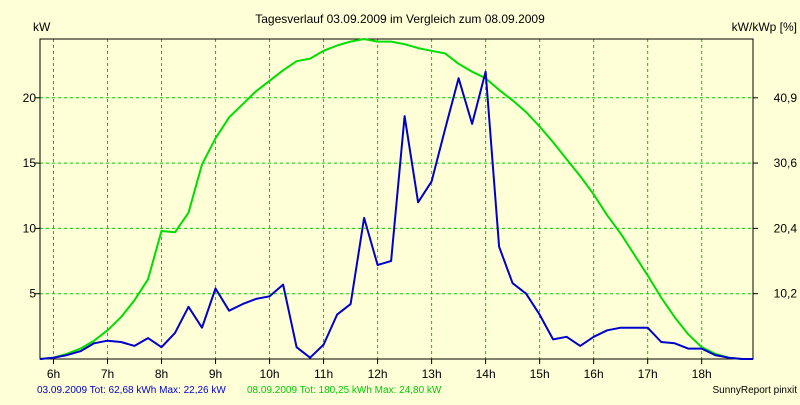  I want to click on y-right-tick-label: 10,2, so click(786, 294).